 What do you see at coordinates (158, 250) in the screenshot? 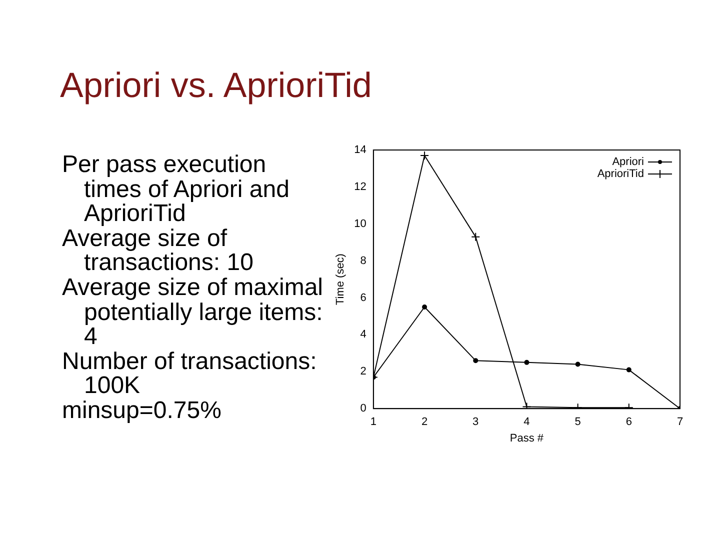
I see `text: Average size of transactions: 10` at bounding box center [158, 250].